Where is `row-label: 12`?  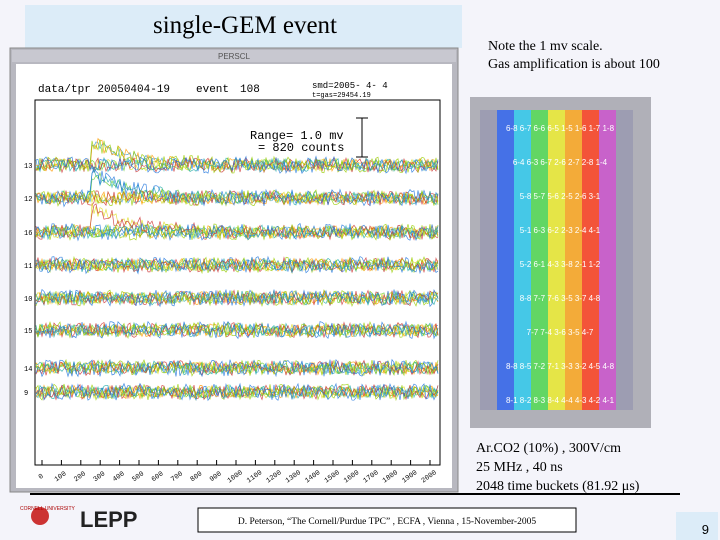
row-label: 12 is located at coordinates (28, 200).